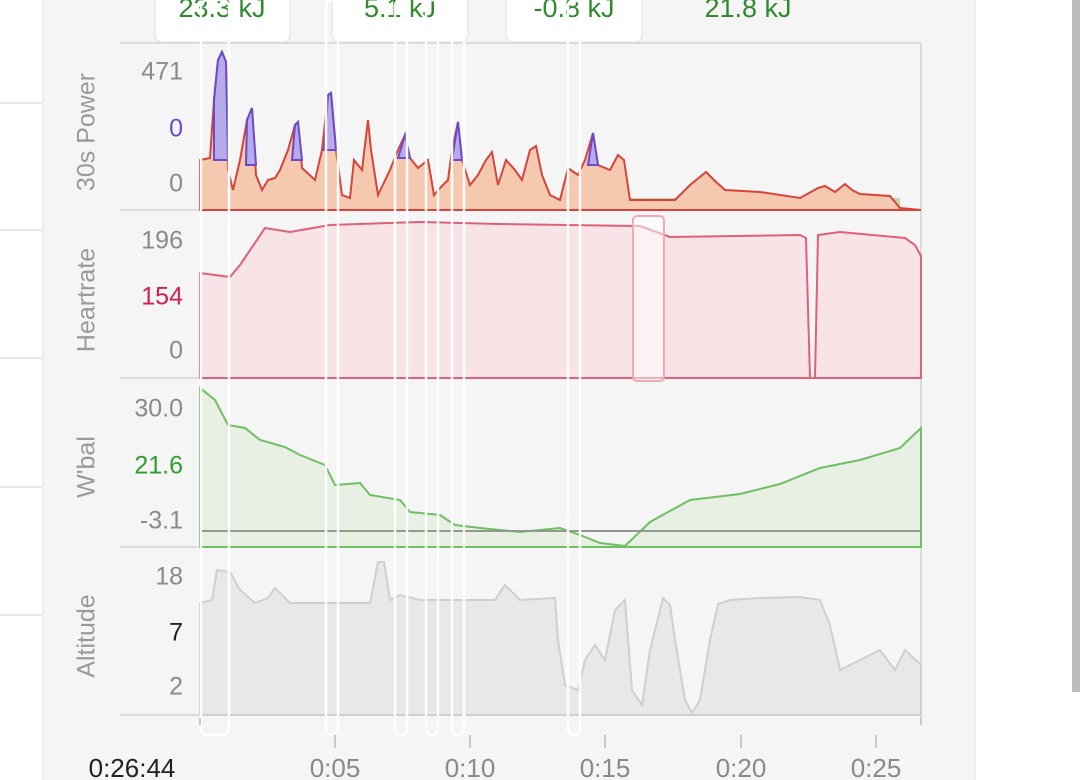 Image resolution: width=1080 pixels, height=780 pixels. What do you see at coordinates (560, 638) in the screenshot?
I see `altitude-curve` at bounding box center [560, 638].